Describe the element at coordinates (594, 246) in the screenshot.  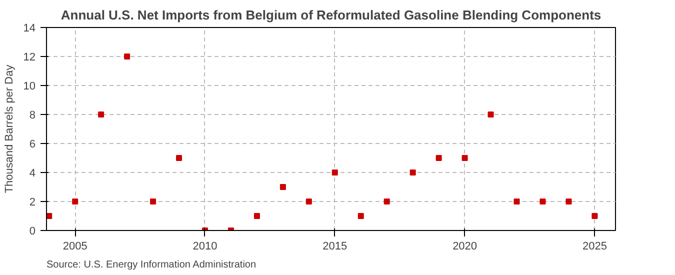
I see `x-tick-label: 2025` at that location.